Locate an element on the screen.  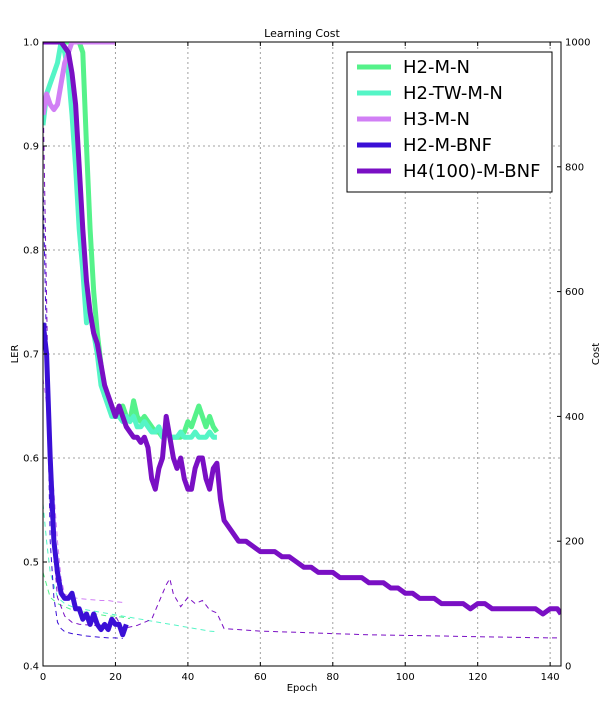
y-right-tick-label: 400 is located at coordinates (574, 417).